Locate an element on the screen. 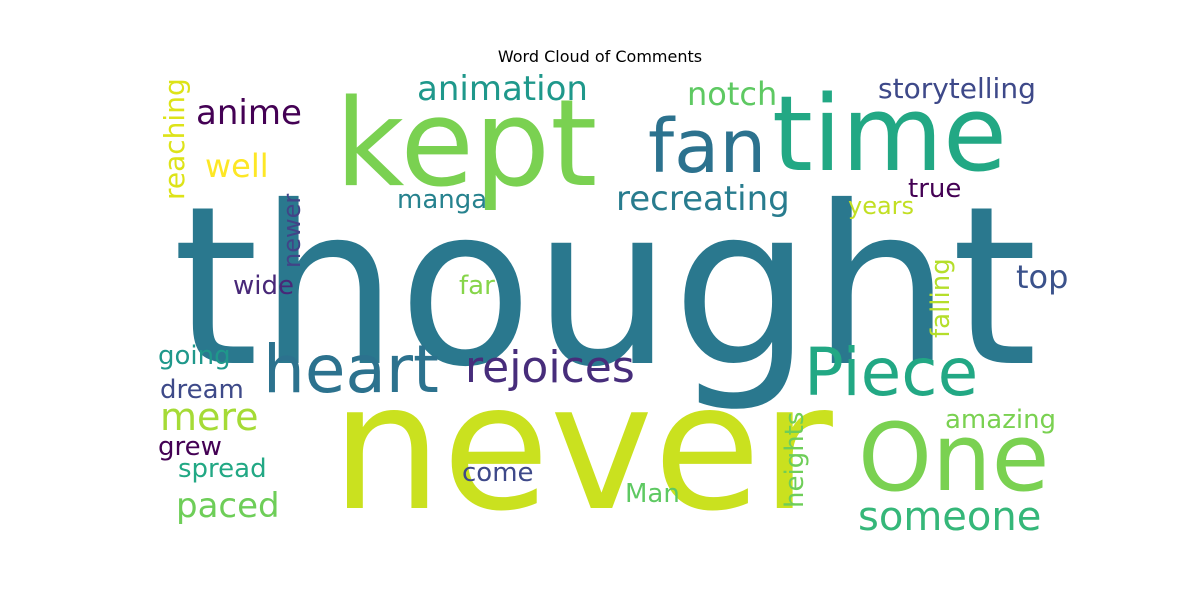 The width and height of the screenshot is (1200, 600). word-anime: anime is located at coordinates (249, 113).